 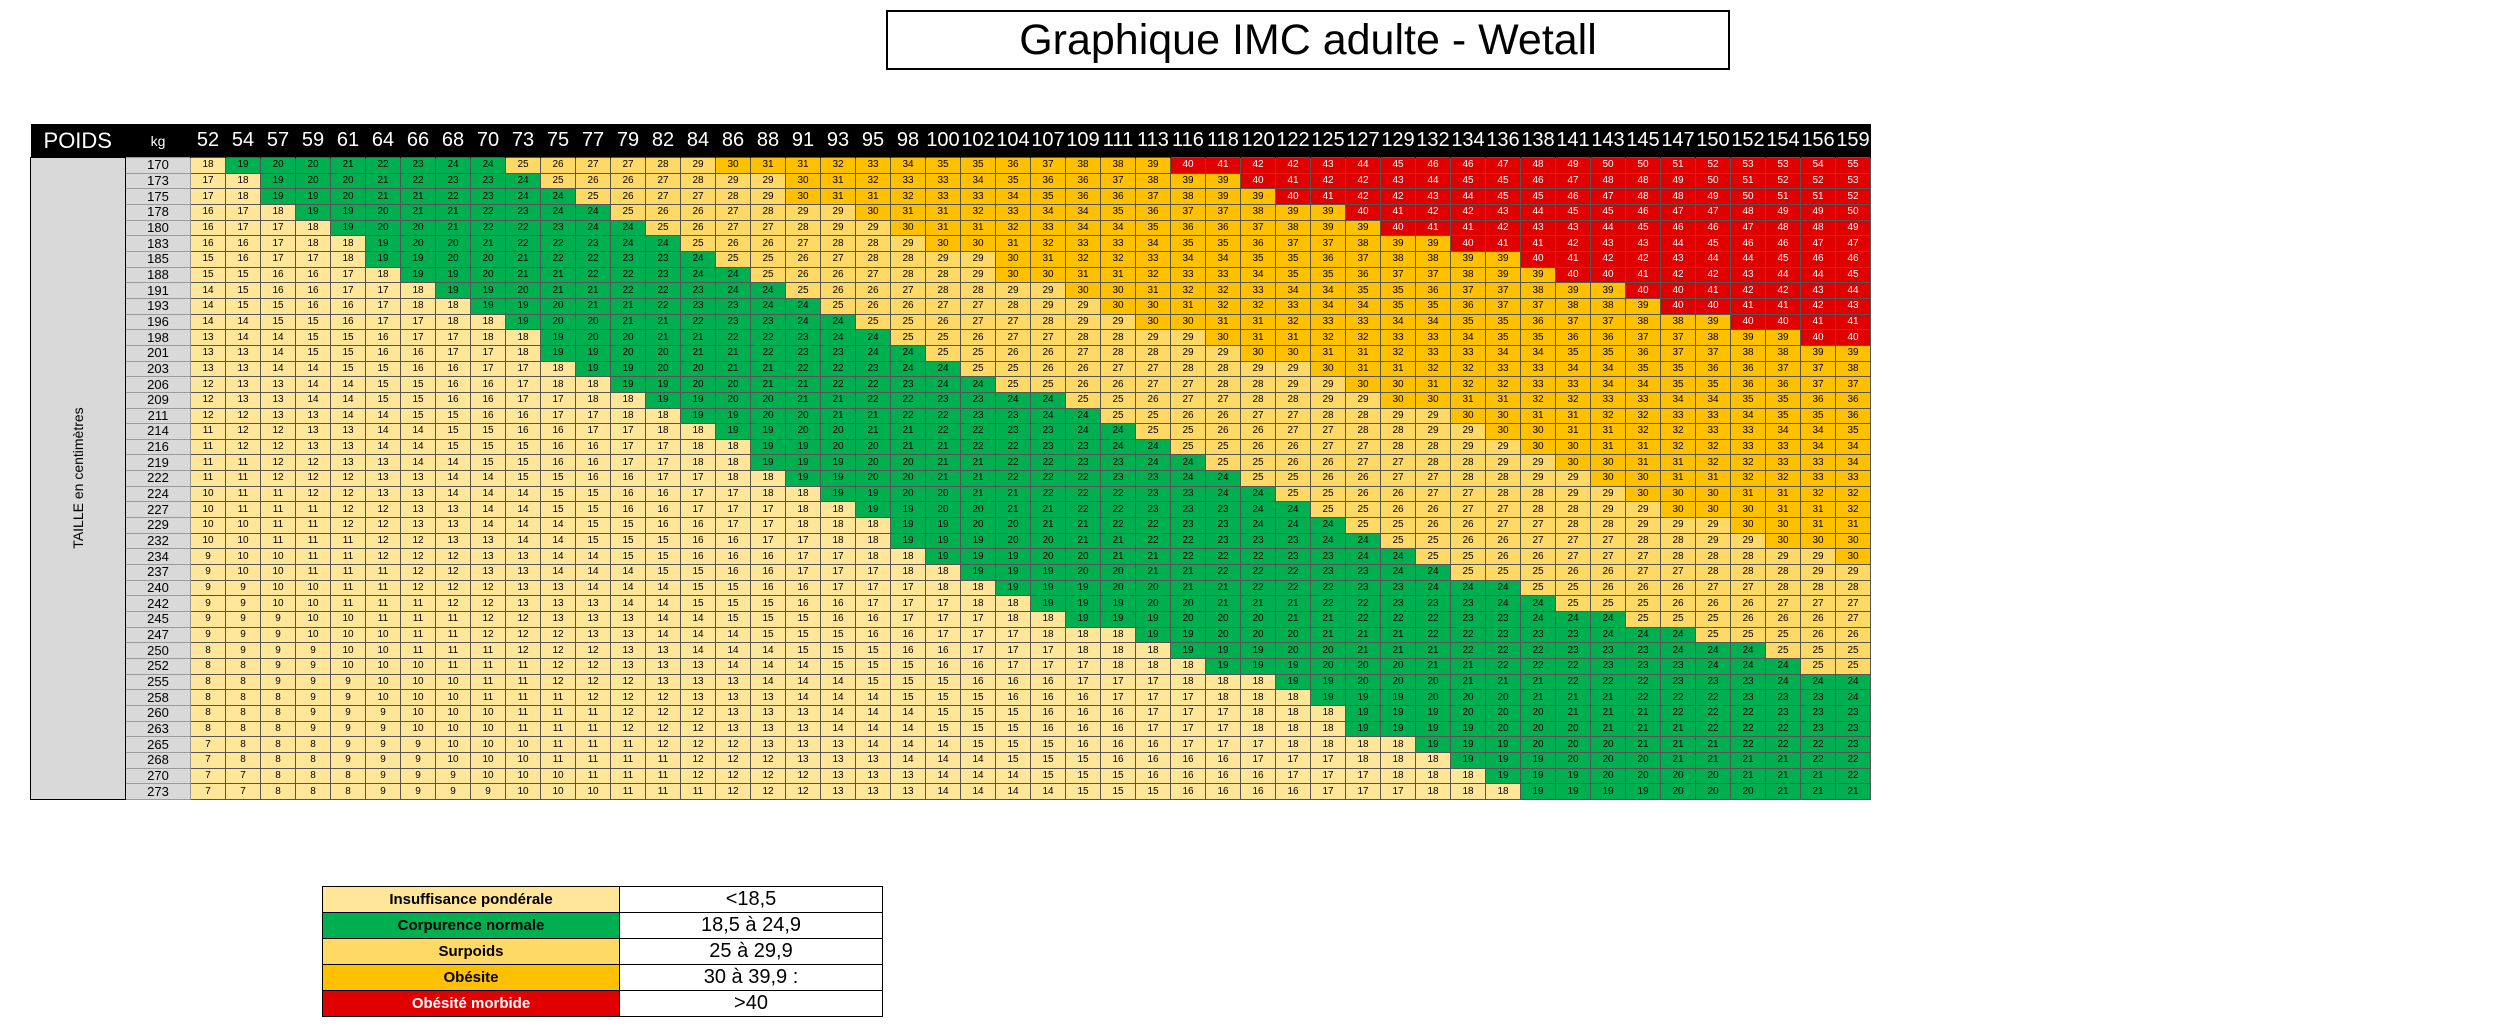 What do you see at coordinates (1643, 196) in the screenshot?
I see `bmi-cell: 48` at bounding box center [1643, 196].